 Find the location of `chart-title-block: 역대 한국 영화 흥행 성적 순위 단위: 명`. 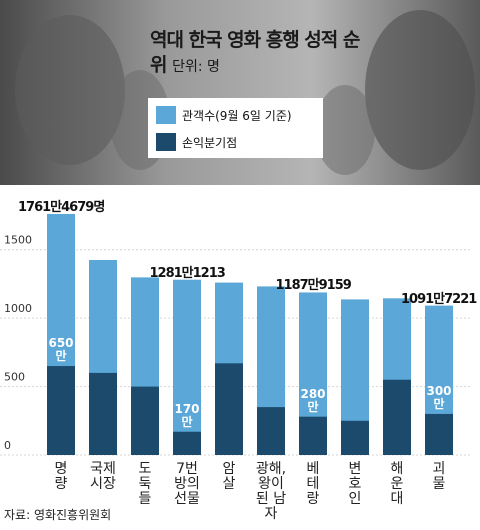

chart-title-block: 역대 한국 영화 흥행 성적 순위 단위: 명 is located at coordinates (255, 54).